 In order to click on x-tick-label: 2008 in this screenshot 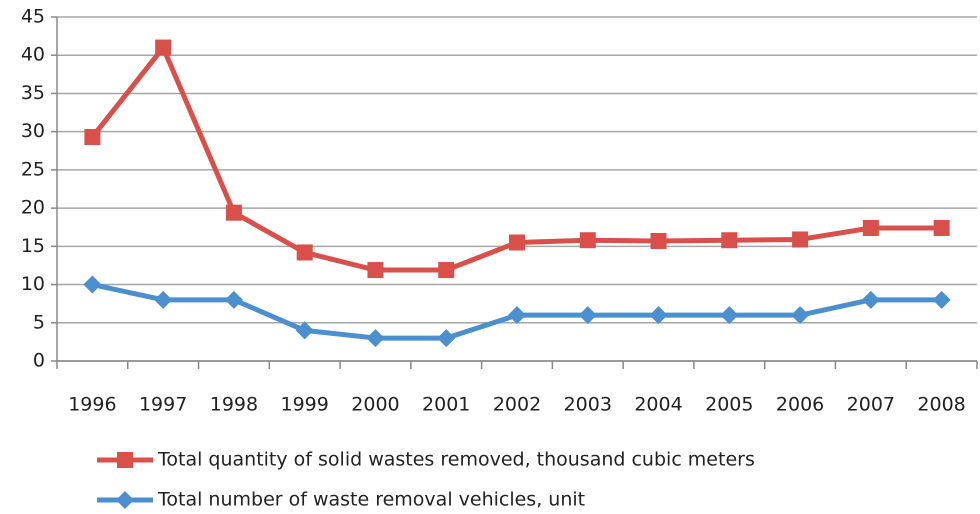, I will do `click(941, 405)`.